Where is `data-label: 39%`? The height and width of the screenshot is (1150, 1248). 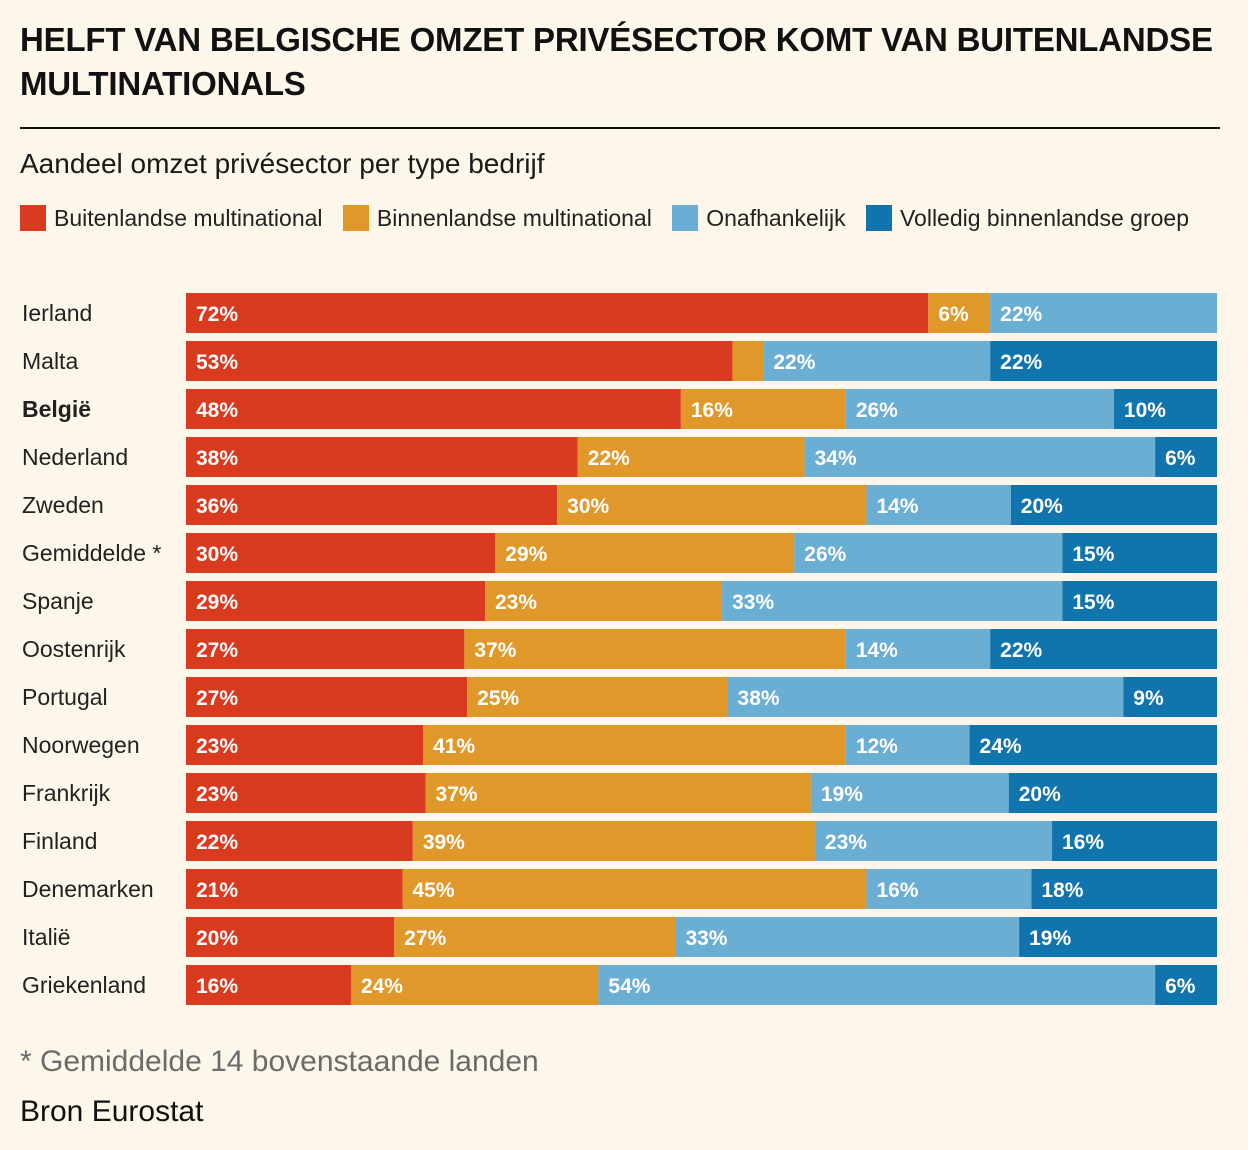 data-label: 39% is located at coordinates (444, 842).